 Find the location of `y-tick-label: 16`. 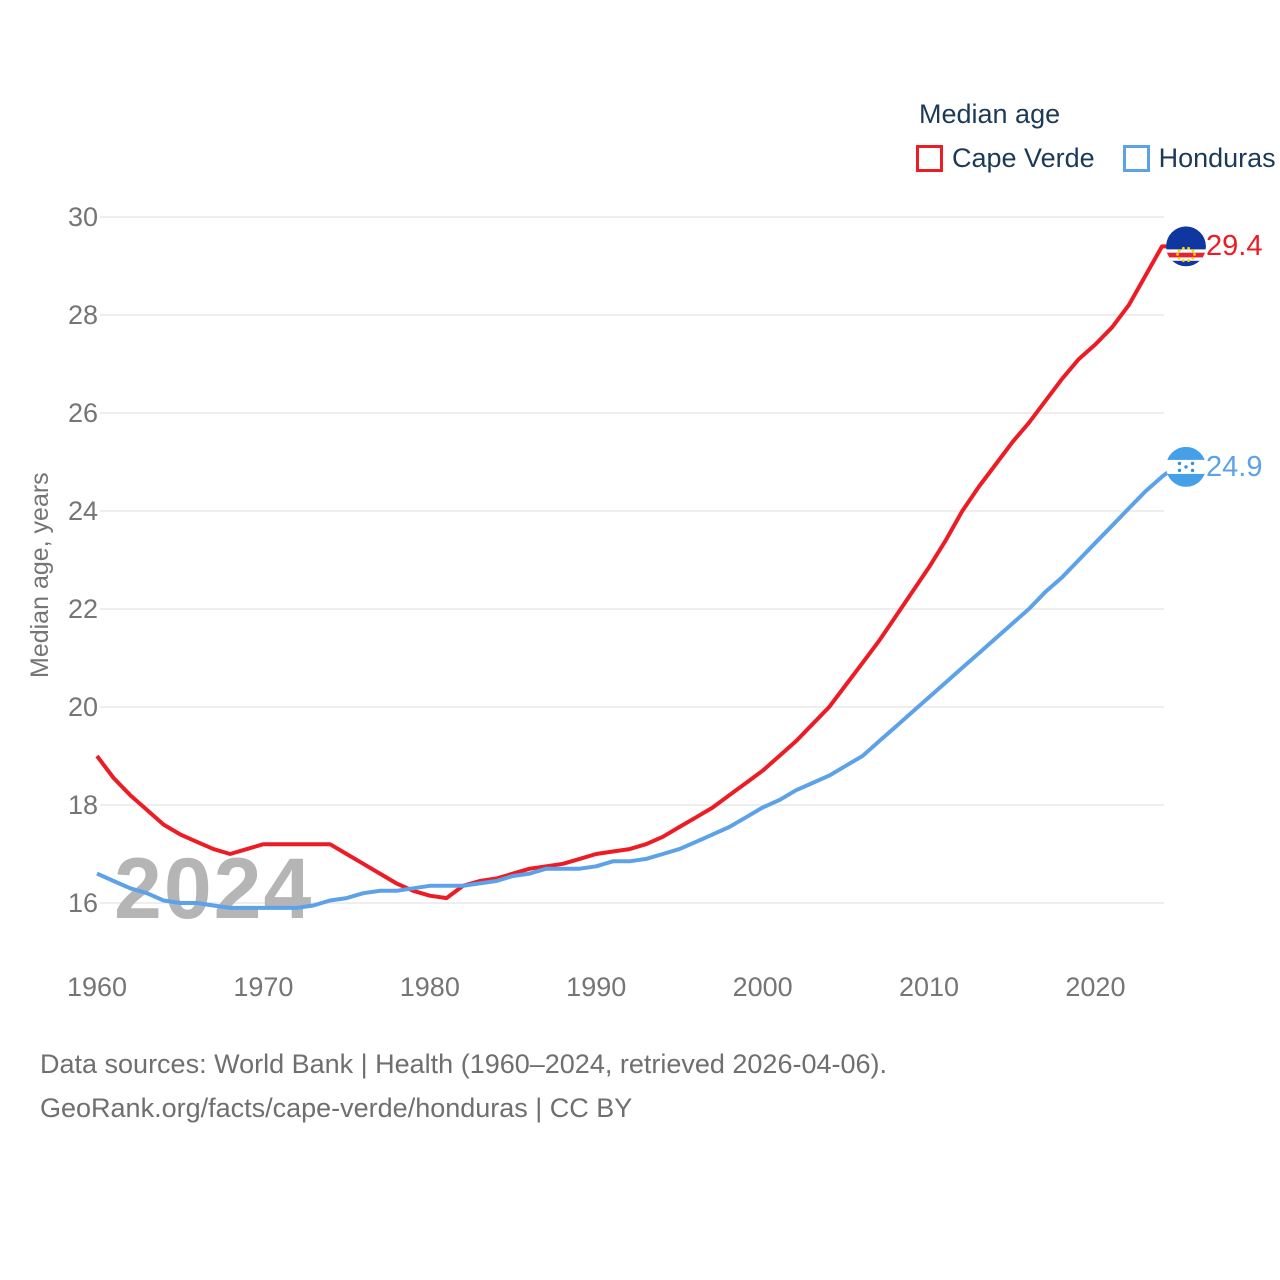

y-tick-label: 16 is located at coordinates (82, 903).